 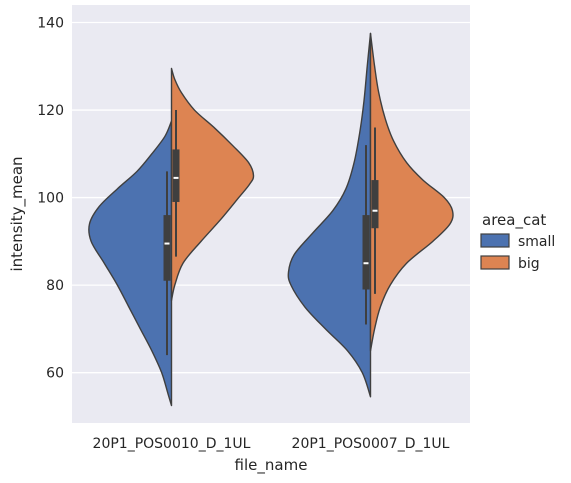 I want to click on y-tick-label-80: 80, so click(x=55, y=286).